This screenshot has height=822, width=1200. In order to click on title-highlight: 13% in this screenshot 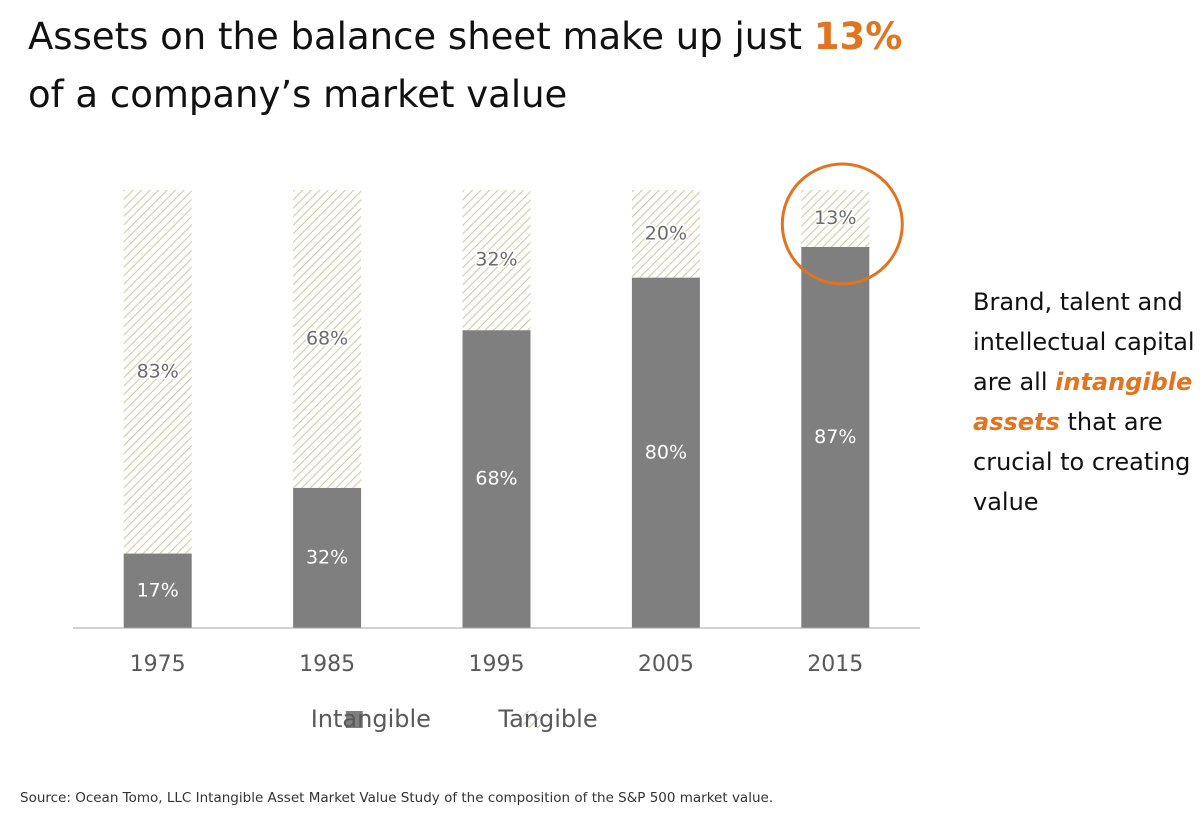, I will do `click(858, 36)`.